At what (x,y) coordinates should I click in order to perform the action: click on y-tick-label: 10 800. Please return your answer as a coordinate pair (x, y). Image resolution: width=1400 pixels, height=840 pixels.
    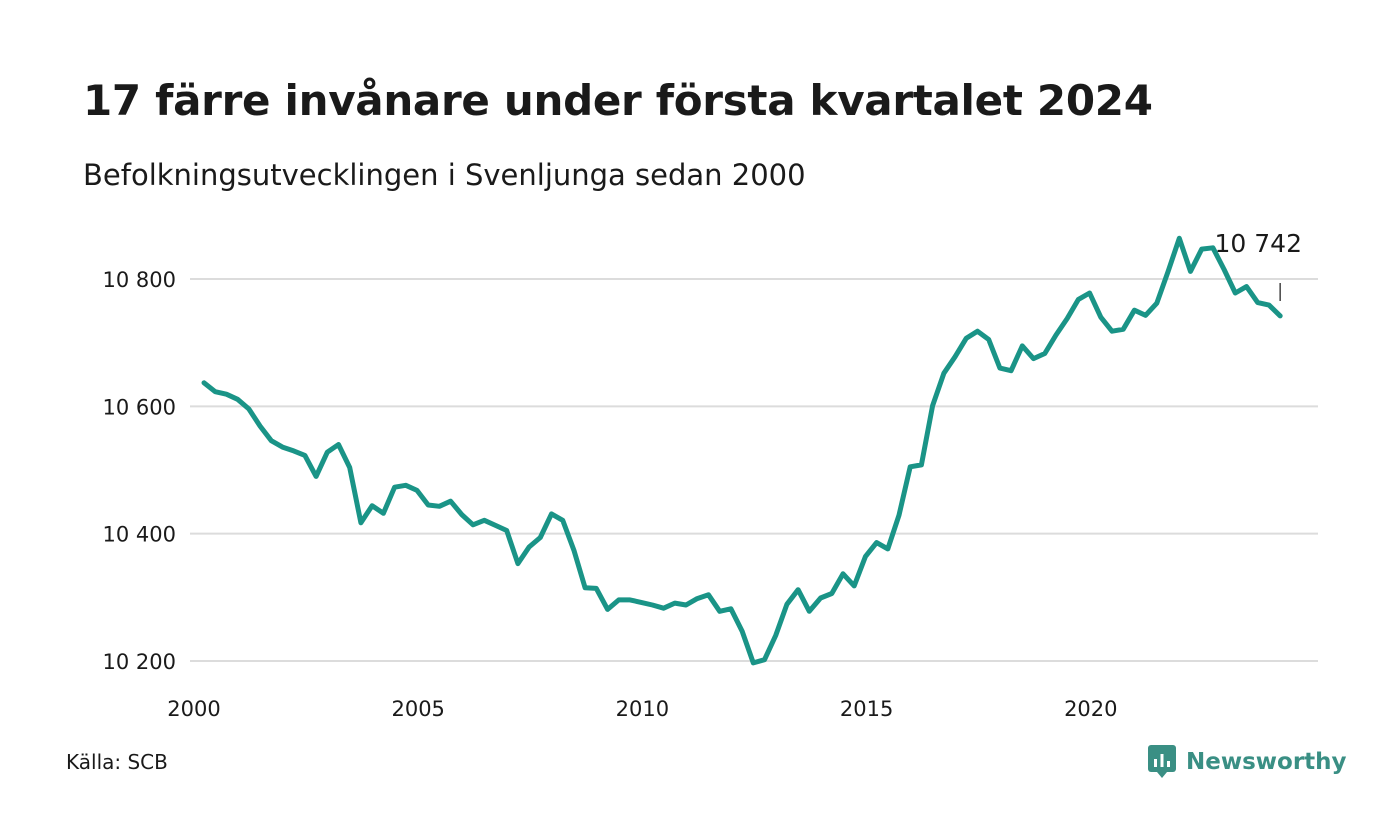
    Looking at the image, I should click on (139, 280).